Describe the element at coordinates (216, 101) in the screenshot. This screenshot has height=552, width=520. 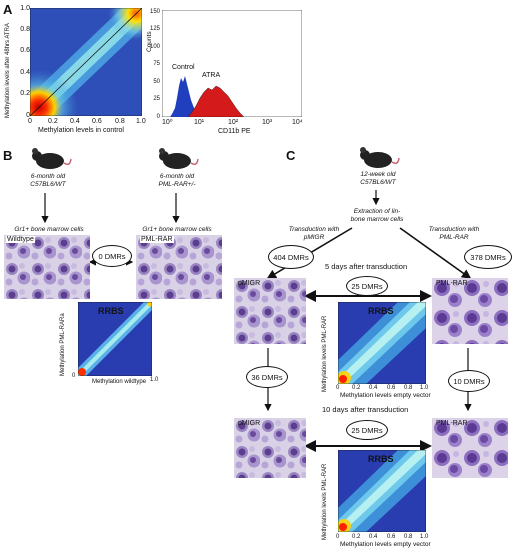
I see `atra-histogram` at that location.